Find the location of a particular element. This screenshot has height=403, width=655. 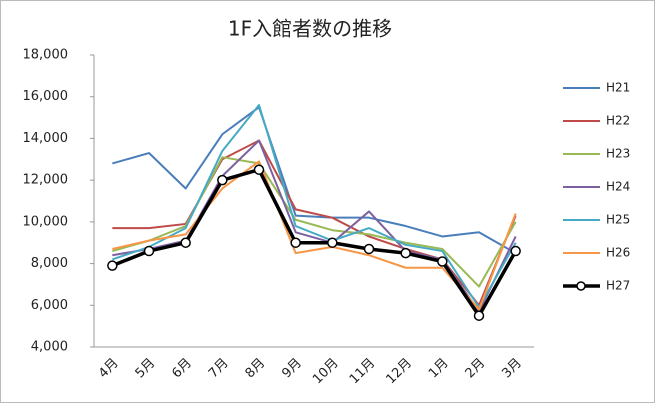

legend-marker is located at coordinates (581, 286).